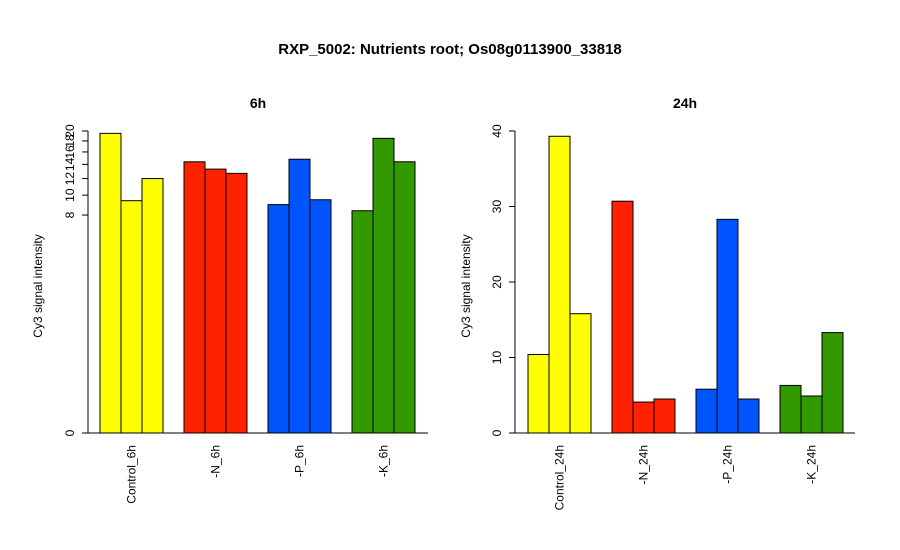 The image size is (900, 550). What do you see at coordinates (497, 207) in the screenshot?
I see `y-tick-label: 30` at bounding box center [497, 207].